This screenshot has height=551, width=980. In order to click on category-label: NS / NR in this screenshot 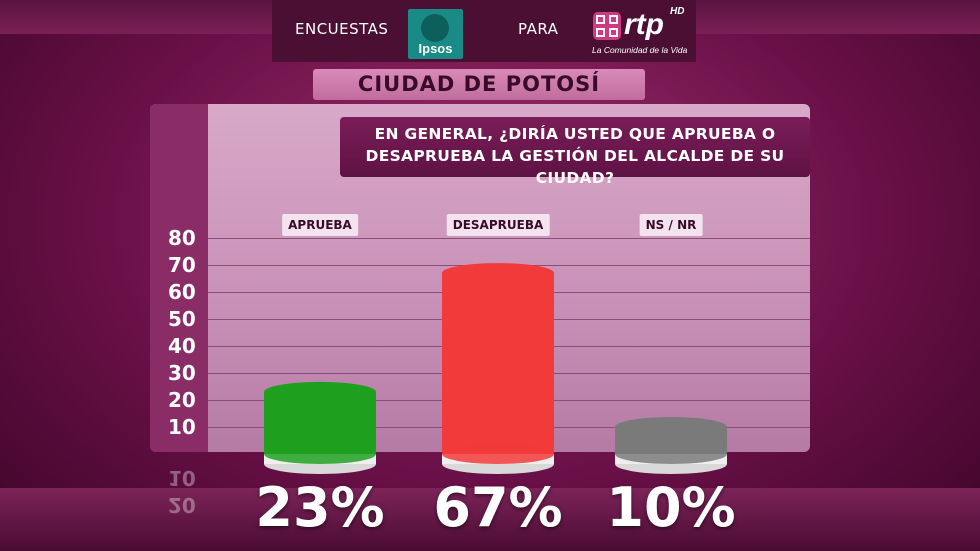, I will do `click(671, 225)`.